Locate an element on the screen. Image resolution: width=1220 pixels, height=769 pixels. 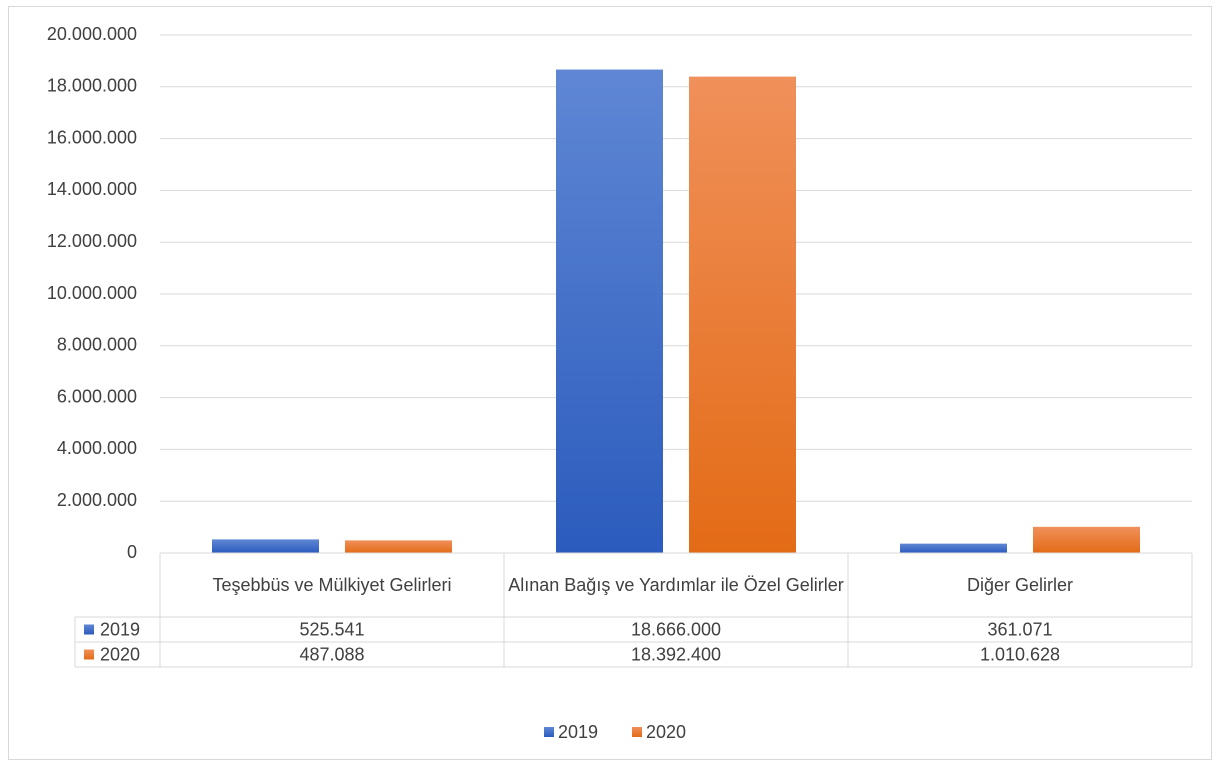
y-tick-label: 18.000.000 is located at coordinates (92, 86).